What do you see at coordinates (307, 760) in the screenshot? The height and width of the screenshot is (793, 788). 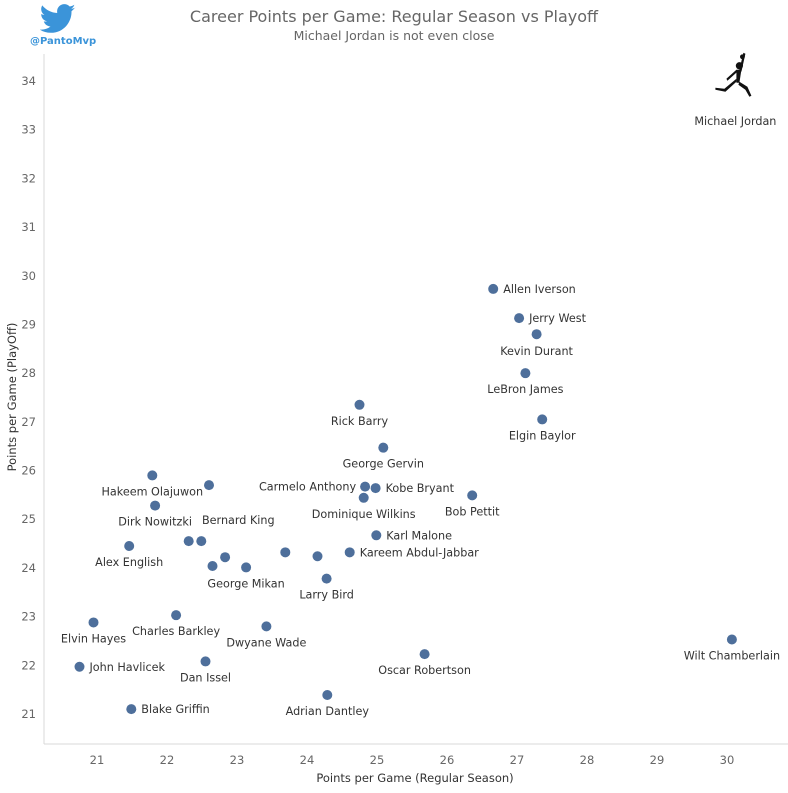 I see `x-tick-label: 24` at bounding box center [307, 760].